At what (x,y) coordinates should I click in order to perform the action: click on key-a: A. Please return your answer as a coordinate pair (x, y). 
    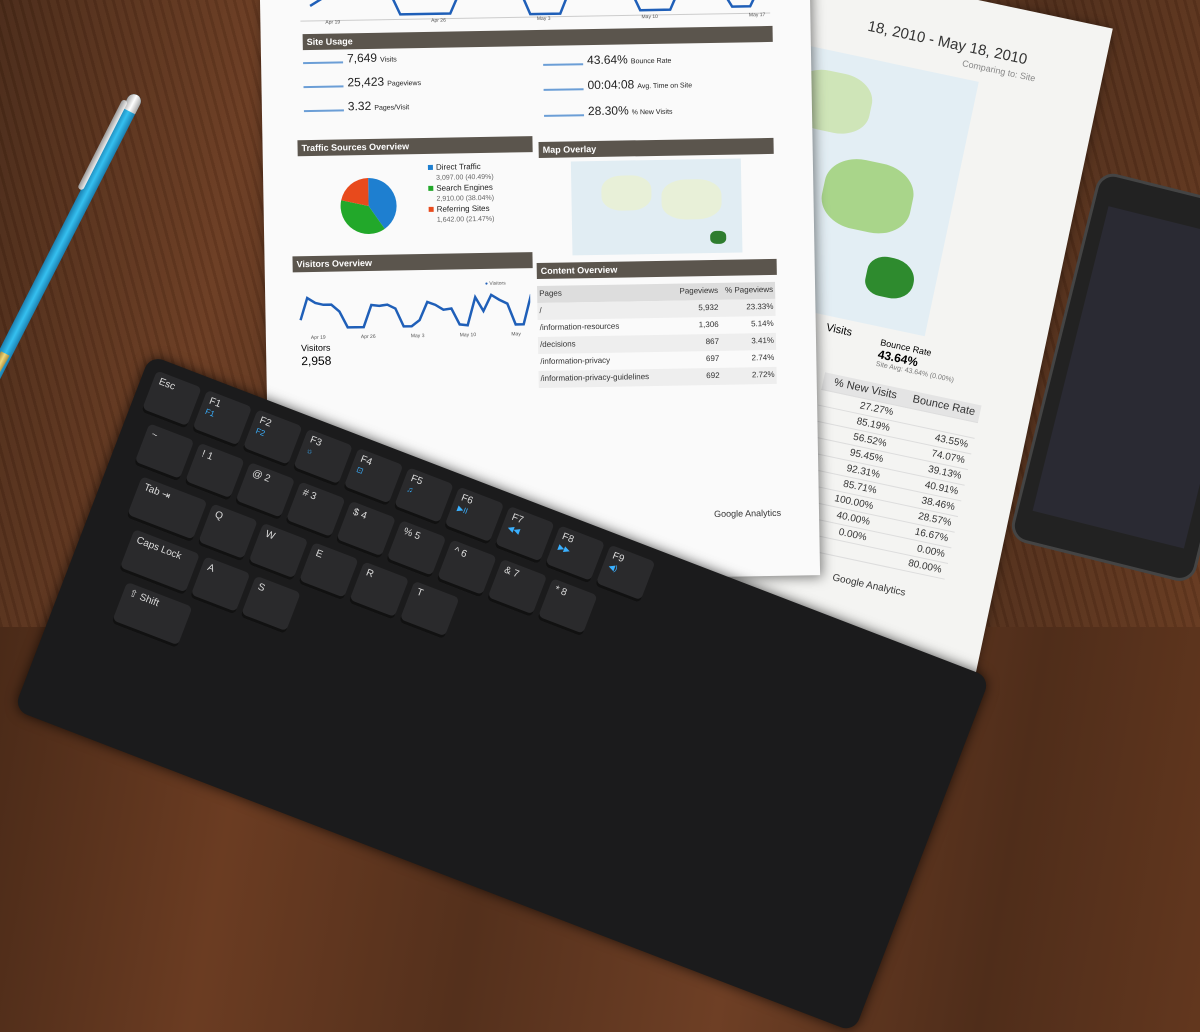
    Looking at the image, I should click on (220, 585).